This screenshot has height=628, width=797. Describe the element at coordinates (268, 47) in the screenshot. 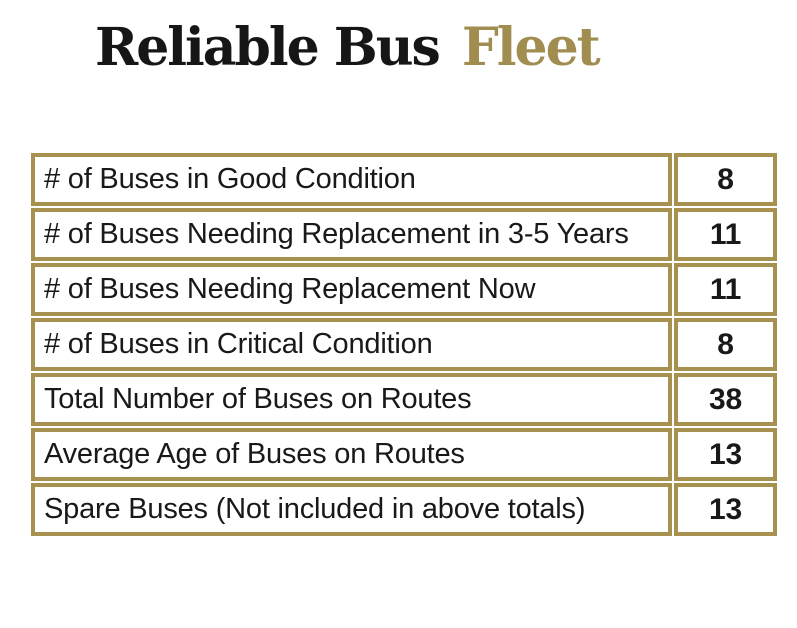

I see `page-title-primary: Reliable Bus` at that location.